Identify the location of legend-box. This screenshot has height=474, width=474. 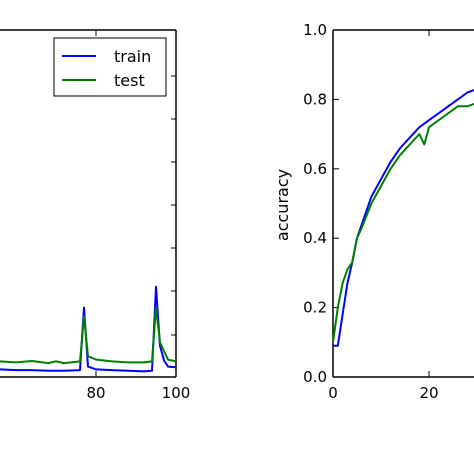
(110, 67).